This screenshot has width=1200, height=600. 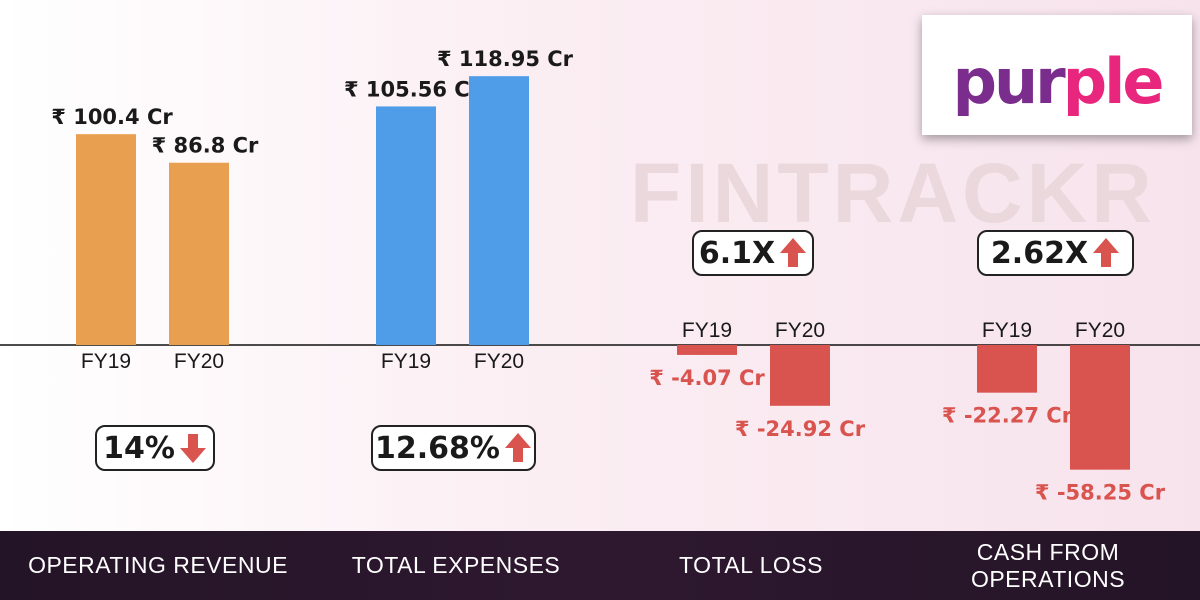 I want to click on loss-value-label: ₹ -4.07 Cr, so click(x=707, y=378).